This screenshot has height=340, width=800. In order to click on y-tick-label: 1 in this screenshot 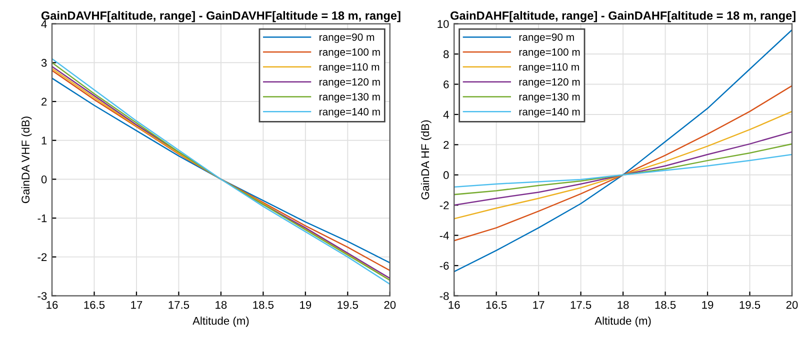, I will do `click(44, 140)`.